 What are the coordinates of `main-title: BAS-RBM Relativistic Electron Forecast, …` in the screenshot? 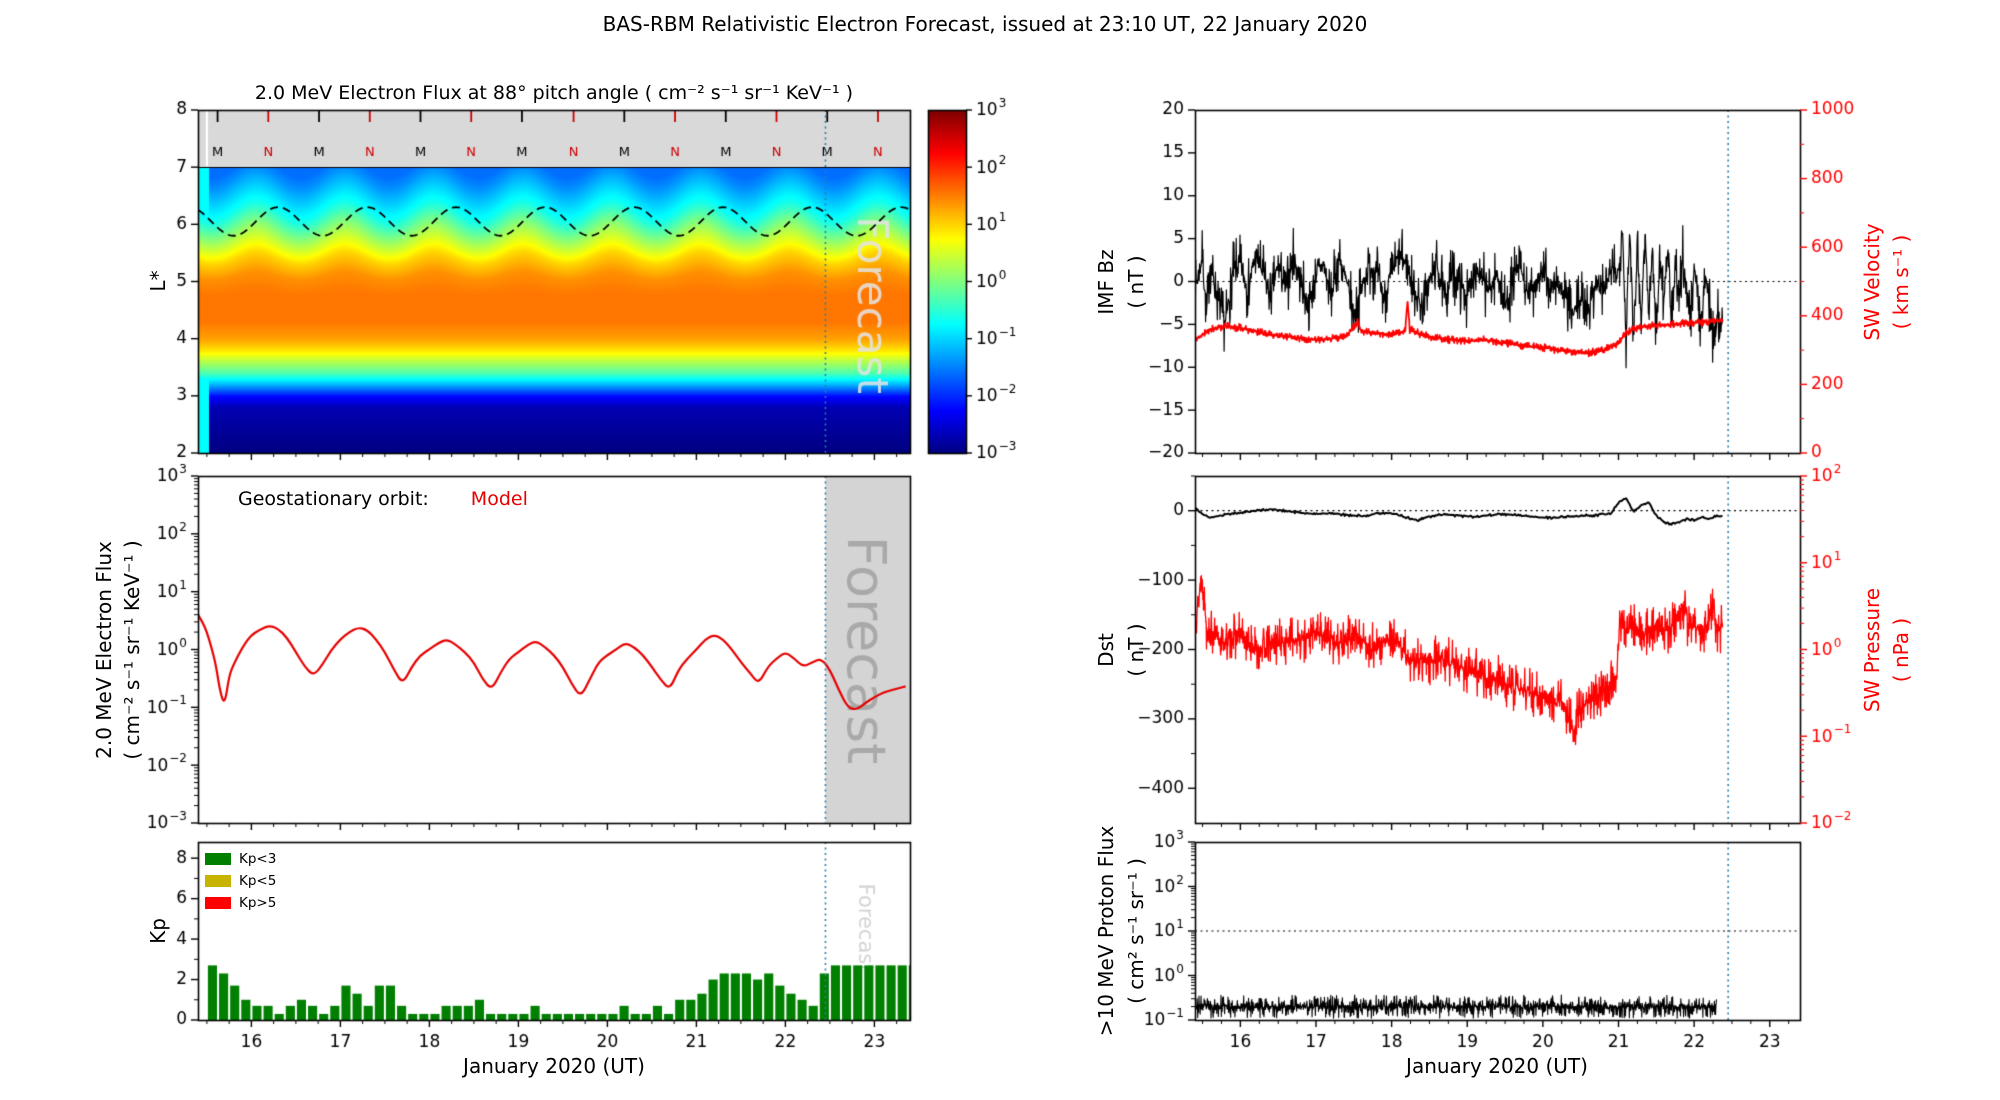 It's located at (985, 24).